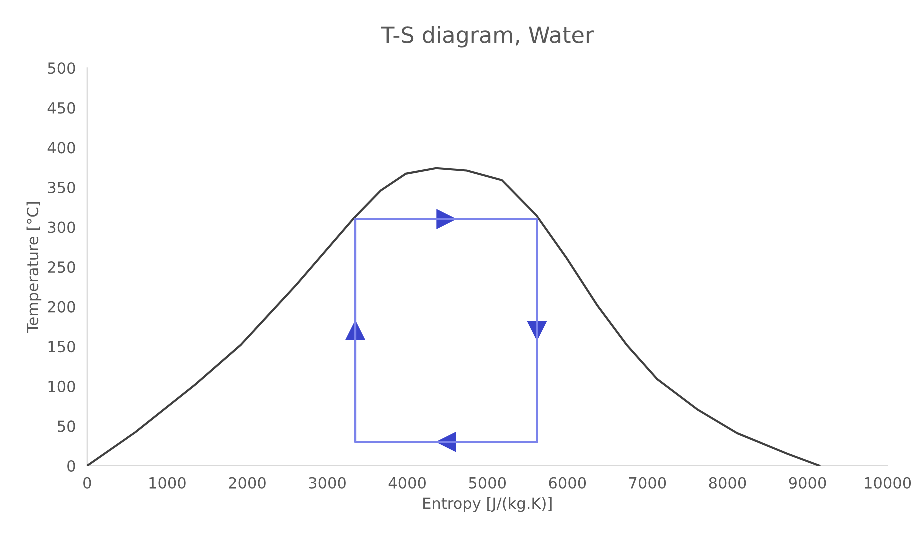 The width and height of the screenshot is (920, 545). I want to click on x-tick-label: 1000, so click(168, 483).